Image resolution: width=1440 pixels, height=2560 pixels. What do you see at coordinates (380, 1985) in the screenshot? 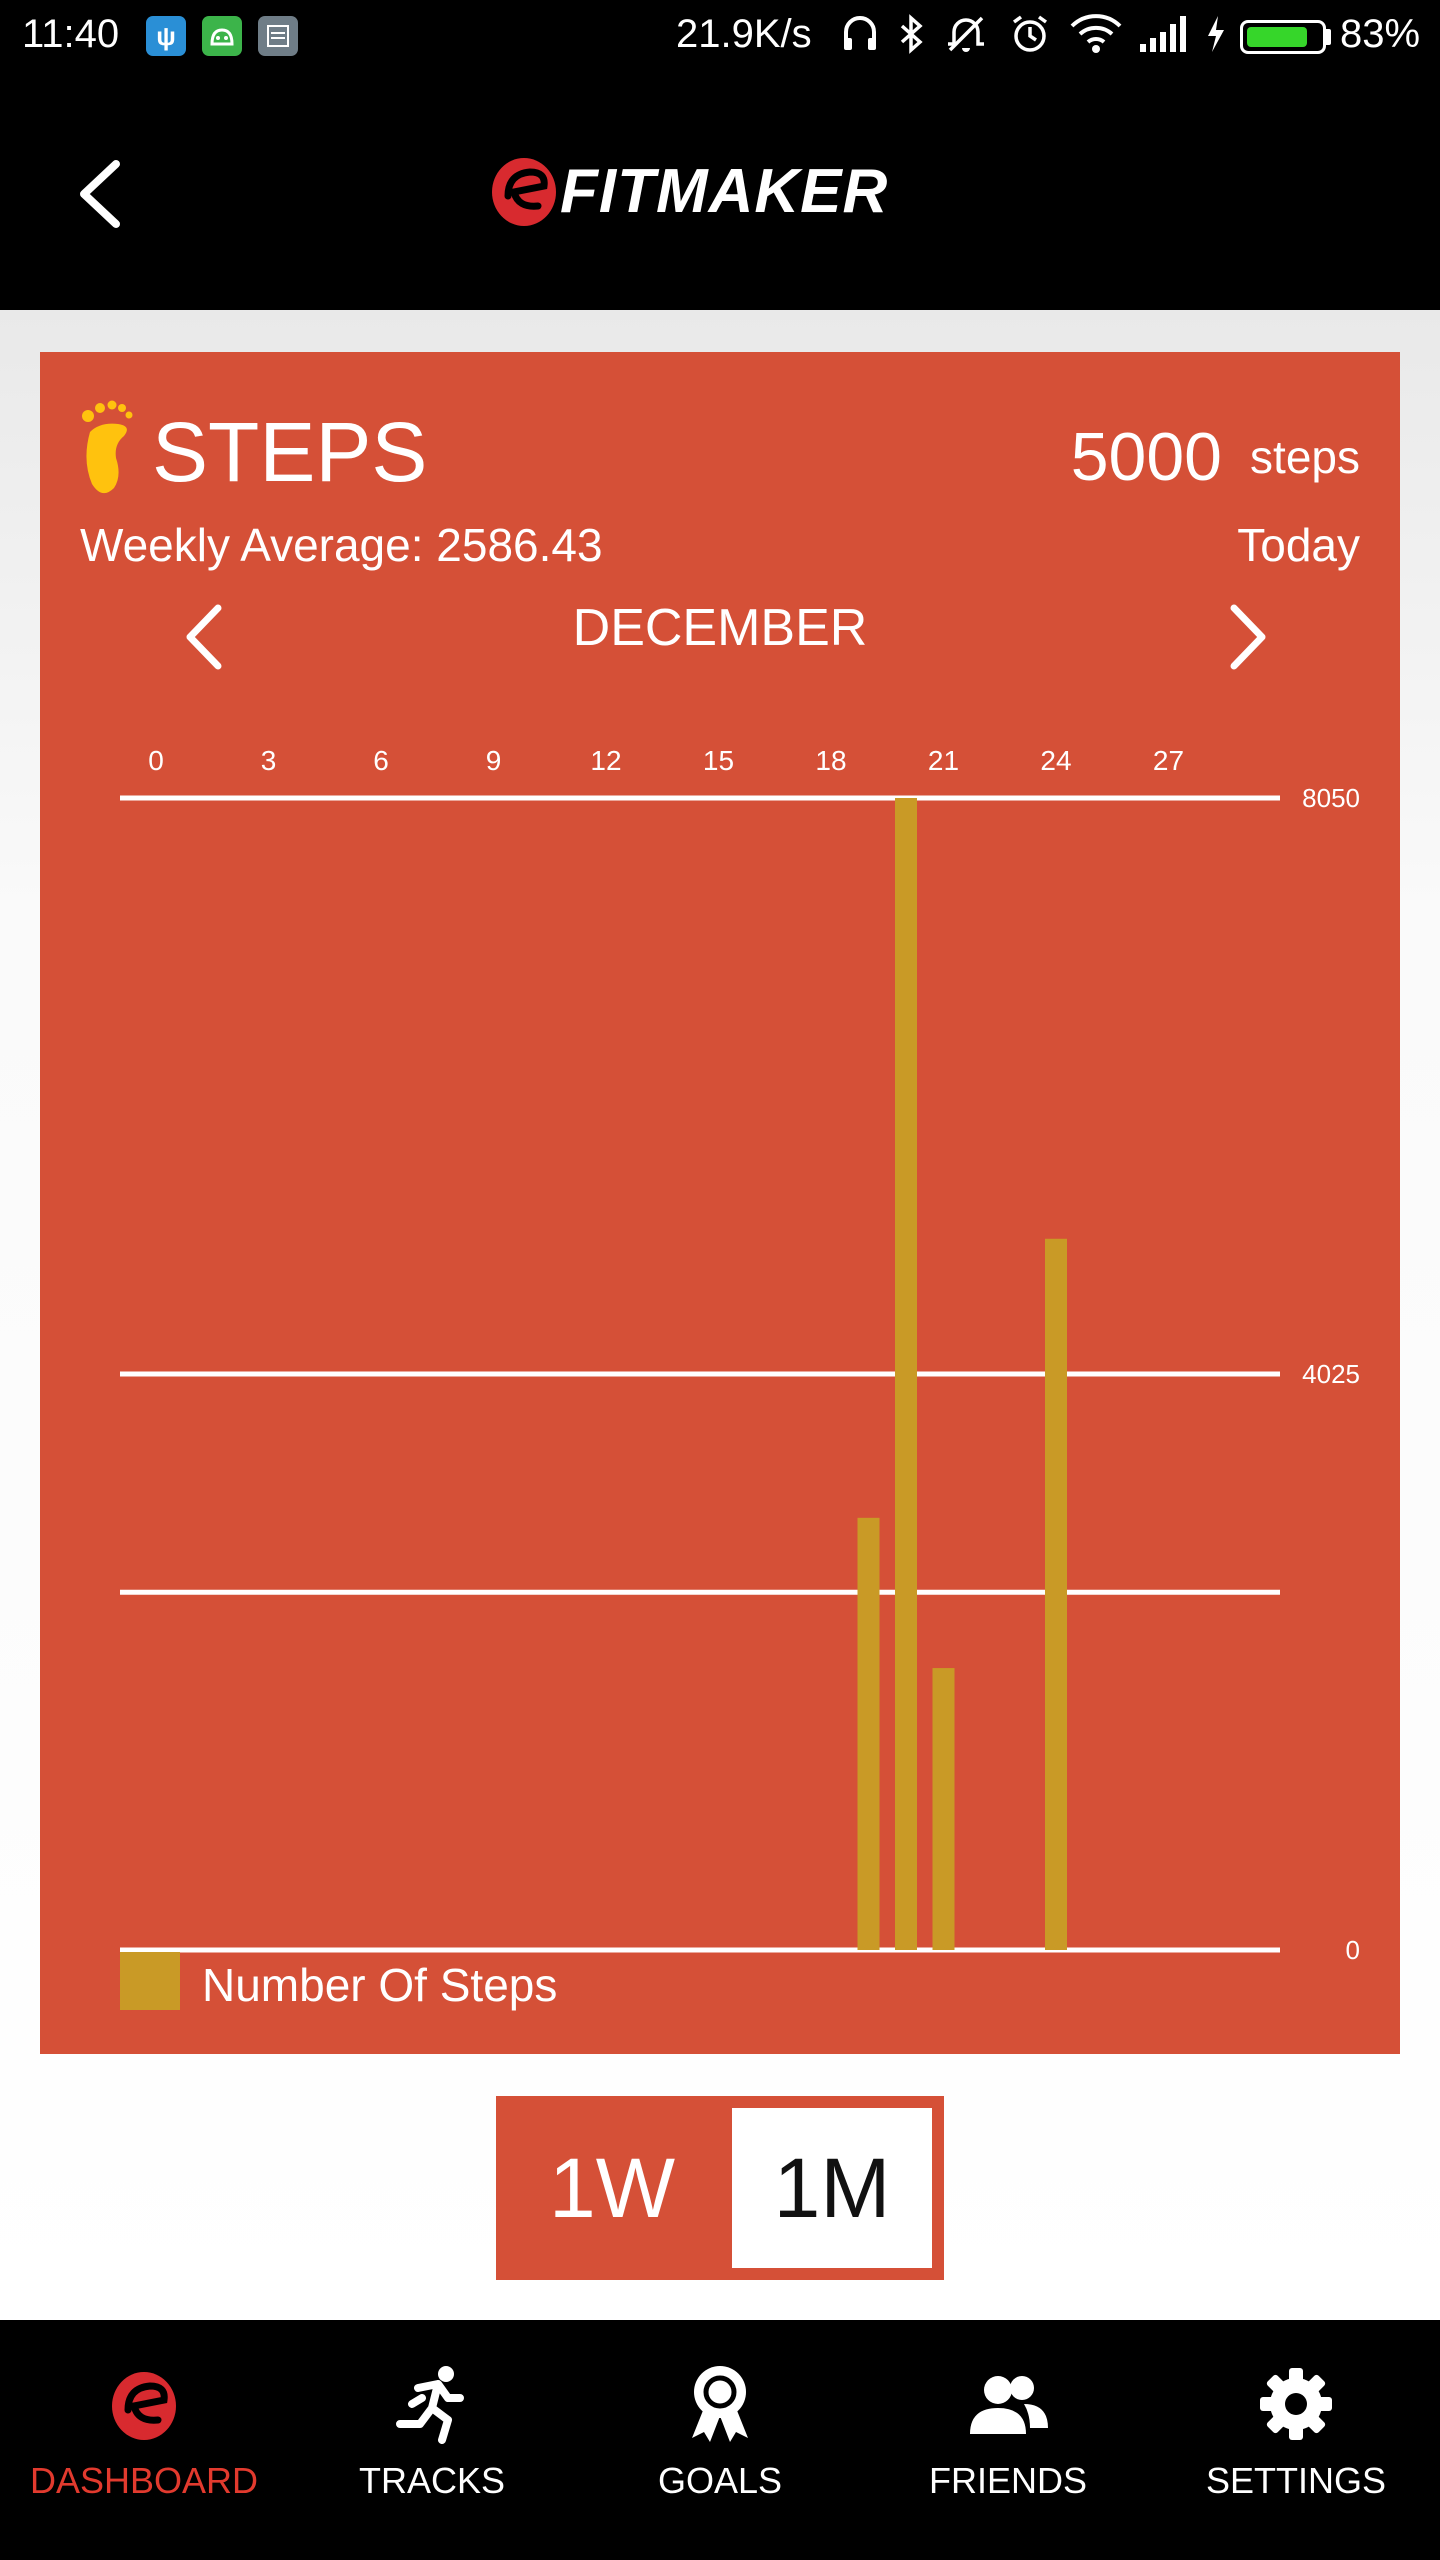
I see `legend-label: Number Of Steps` at bounding box center [380, 1985].